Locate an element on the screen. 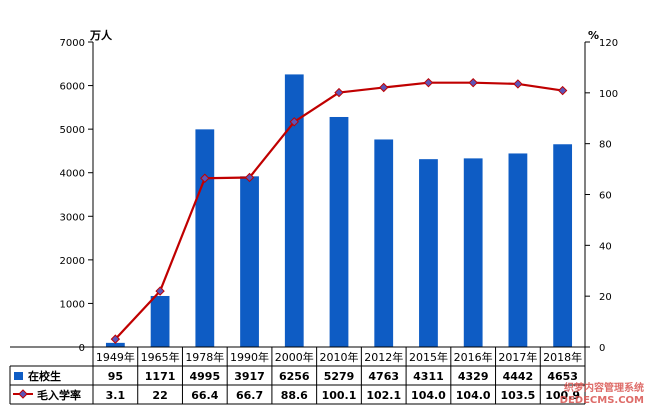  bar-value-label: 4995 is located at coordinates (205, 376).